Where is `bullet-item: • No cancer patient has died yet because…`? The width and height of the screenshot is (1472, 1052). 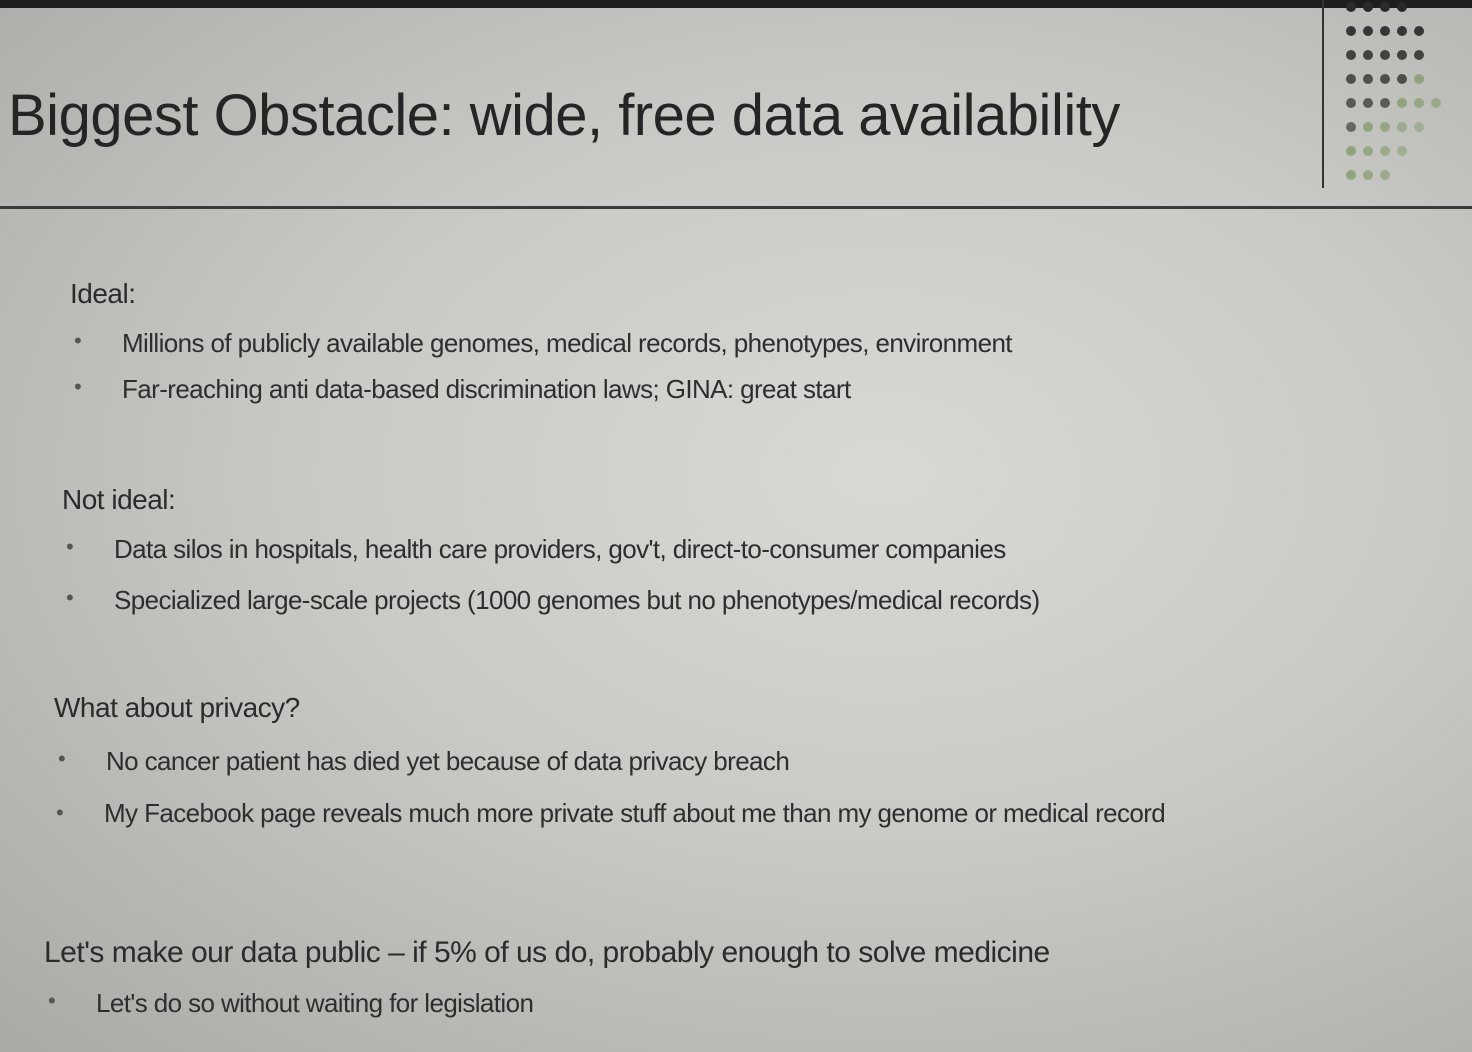 bullet-item: • No cancer patient has died yet because… is located at coordinates (424, 761).